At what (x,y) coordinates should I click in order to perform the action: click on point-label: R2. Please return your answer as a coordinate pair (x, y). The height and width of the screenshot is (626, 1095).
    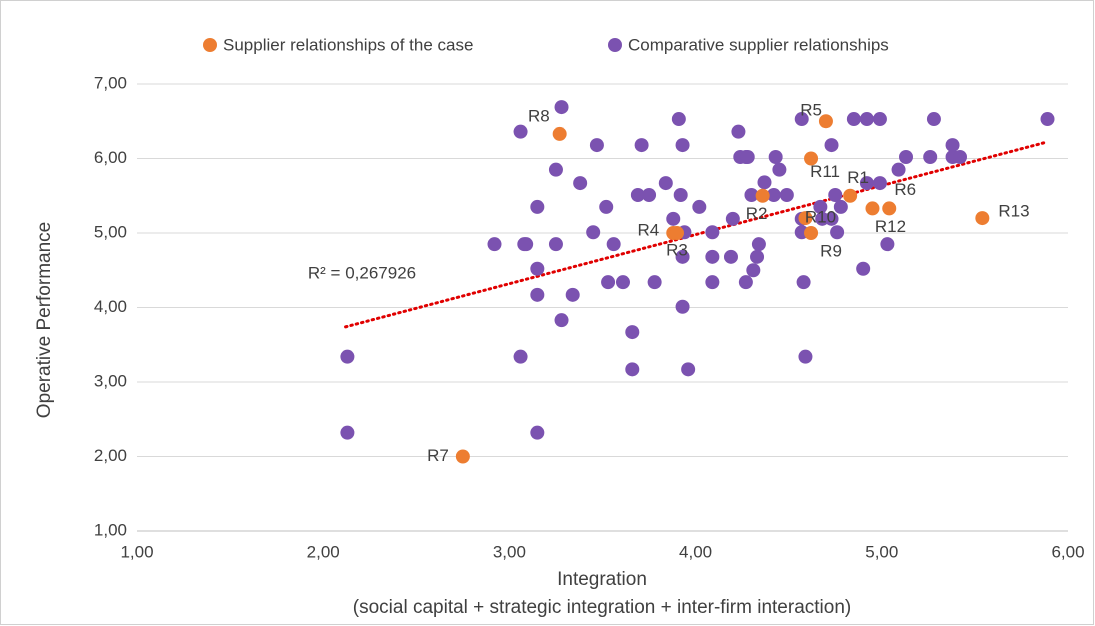
    Looking at the image, I should click on (757, 213).